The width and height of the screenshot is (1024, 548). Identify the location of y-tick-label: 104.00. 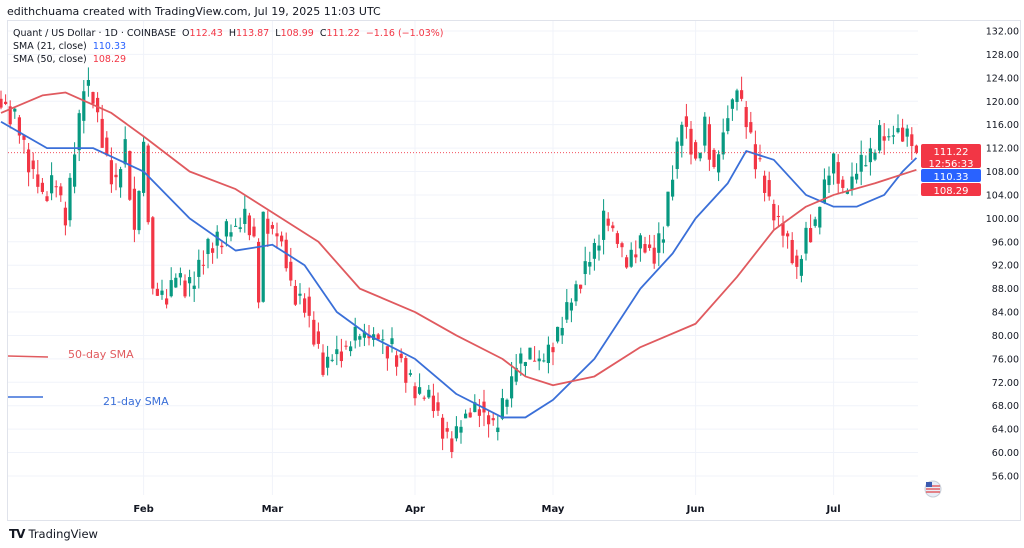
(1002, 195).